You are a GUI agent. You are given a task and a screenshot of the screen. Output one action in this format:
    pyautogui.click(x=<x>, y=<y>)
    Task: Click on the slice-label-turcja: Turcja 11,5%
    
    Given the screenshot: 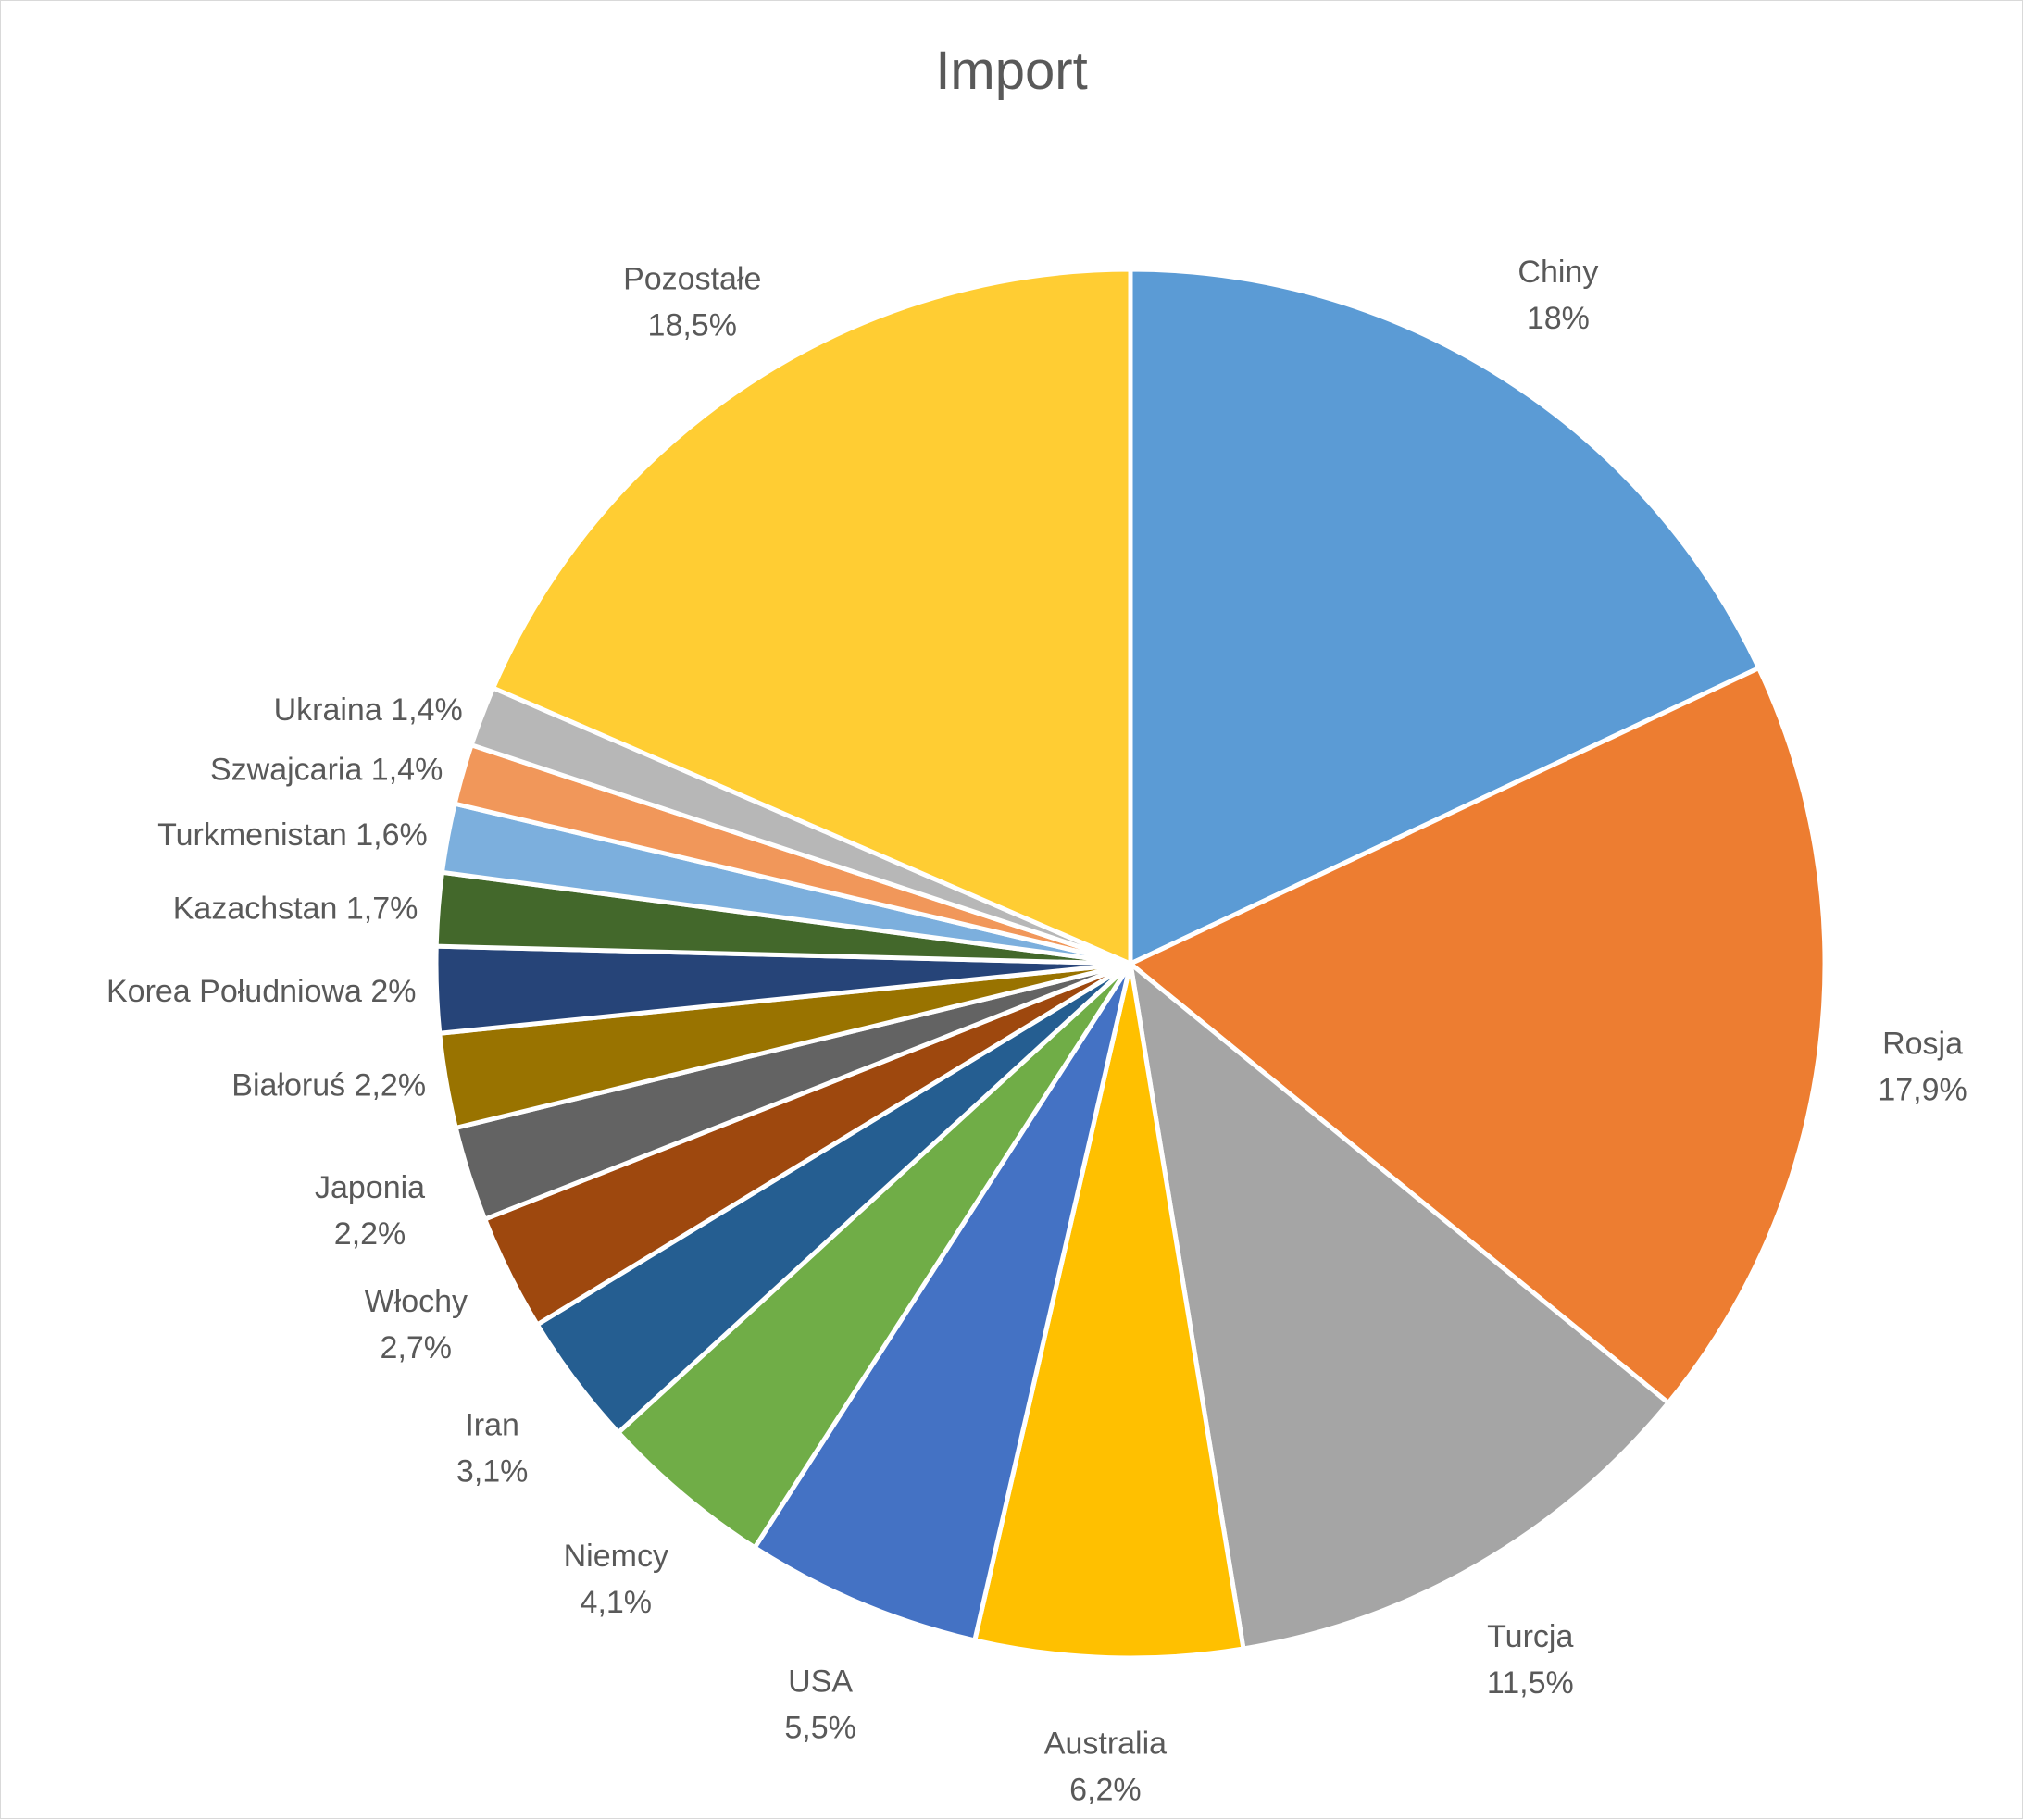 What is the action you would take?
    pyautogui.click(x=1530, y=1660)
    